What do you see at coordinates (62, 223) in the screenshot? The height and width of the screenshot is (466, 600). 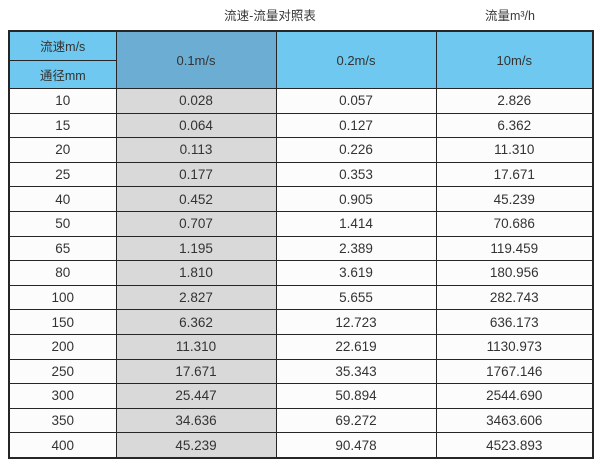 I see `diameter-cell: 50` at bounding box center [62, 223].